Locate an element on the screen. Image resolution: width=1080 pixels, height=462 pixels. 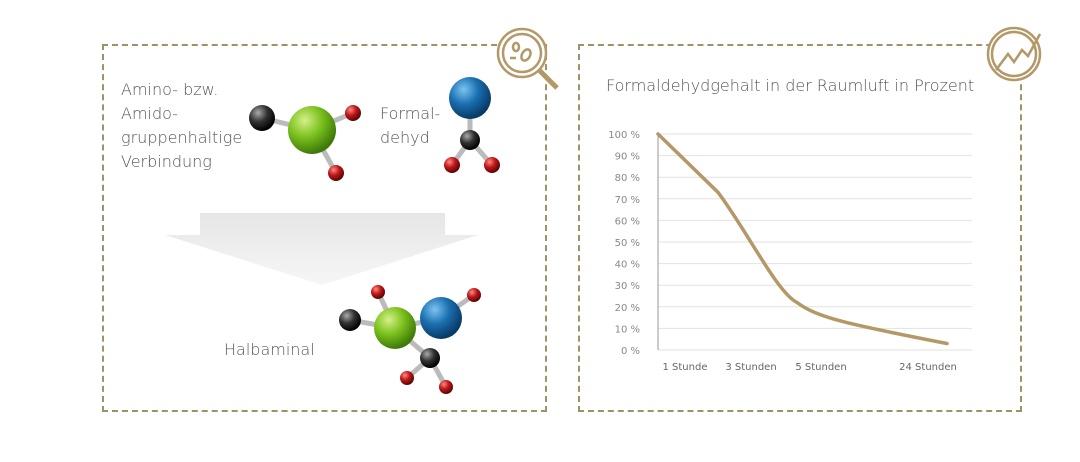
y-tick-label: 70 % is located at coordinates (627, 200).